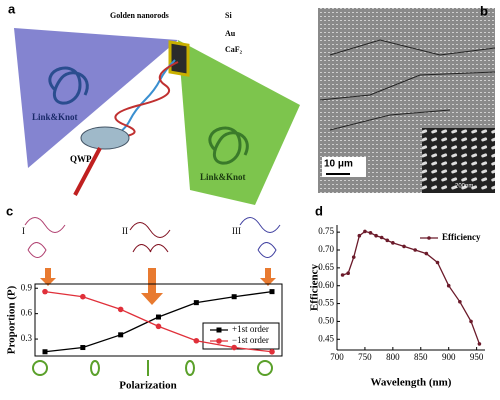 The width and height of the screenshot is (500, 400). Describe the element at coordinates (158, 286) in the screenshot. I see `arrow` at that location.